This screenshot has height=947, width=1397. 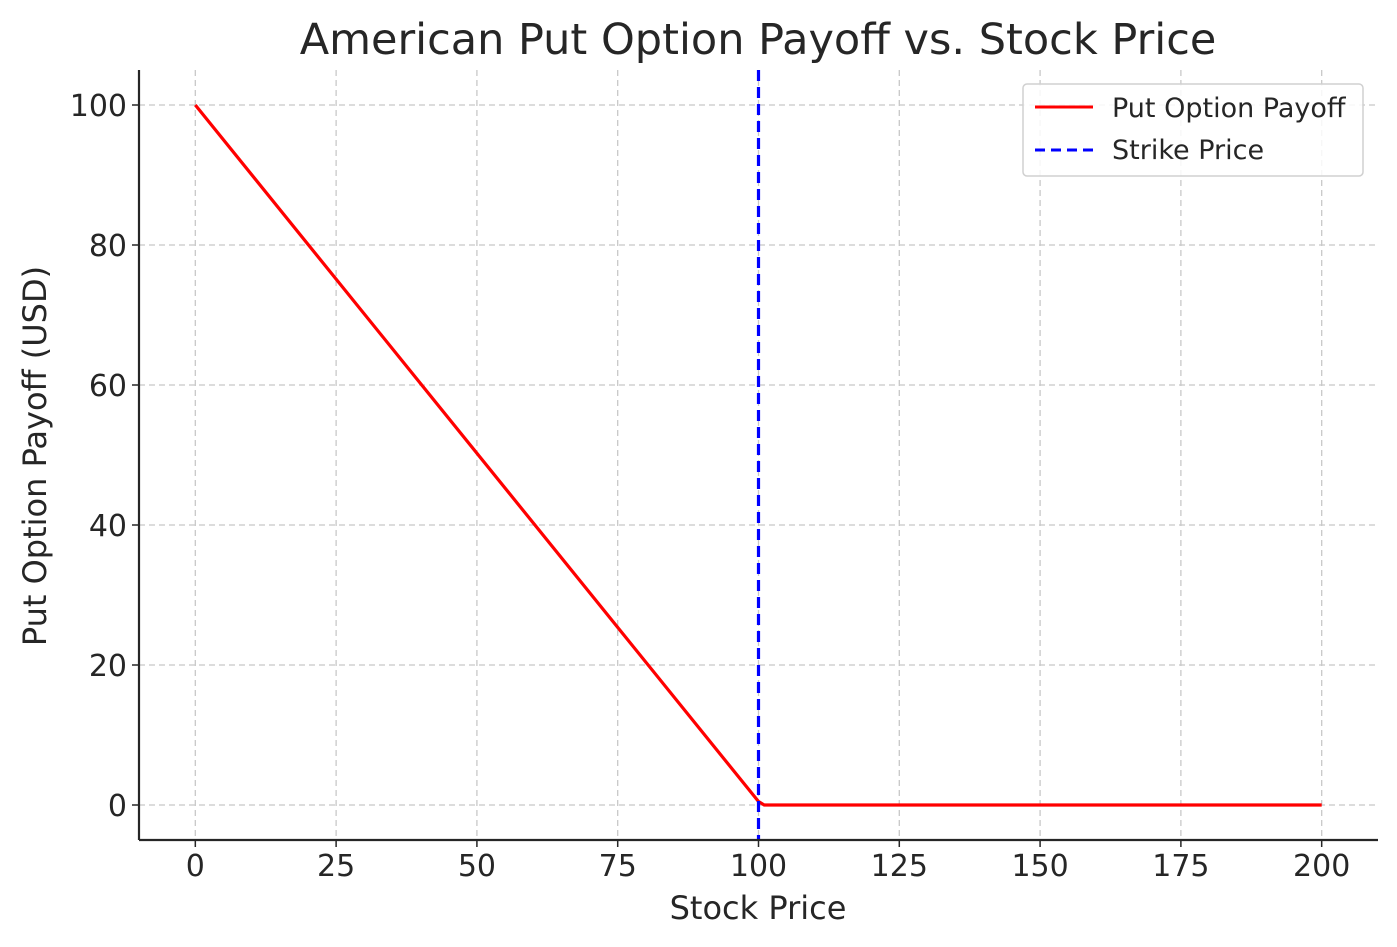 I want to click on legend-label-strike-price: Strike Price, so click(x=1188, y=150).